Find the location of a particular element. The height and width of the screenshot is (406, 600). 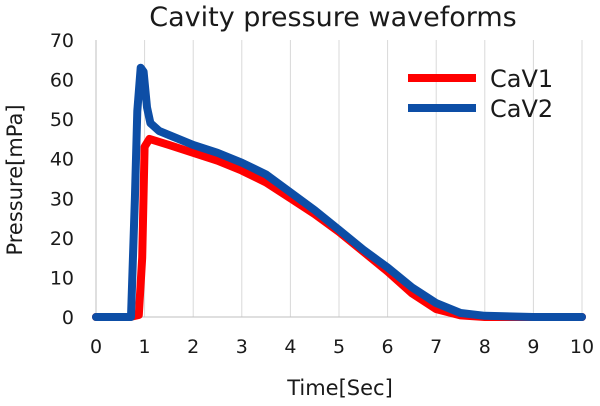

x-tick-label: 6 is located at coordinates (388, 347).